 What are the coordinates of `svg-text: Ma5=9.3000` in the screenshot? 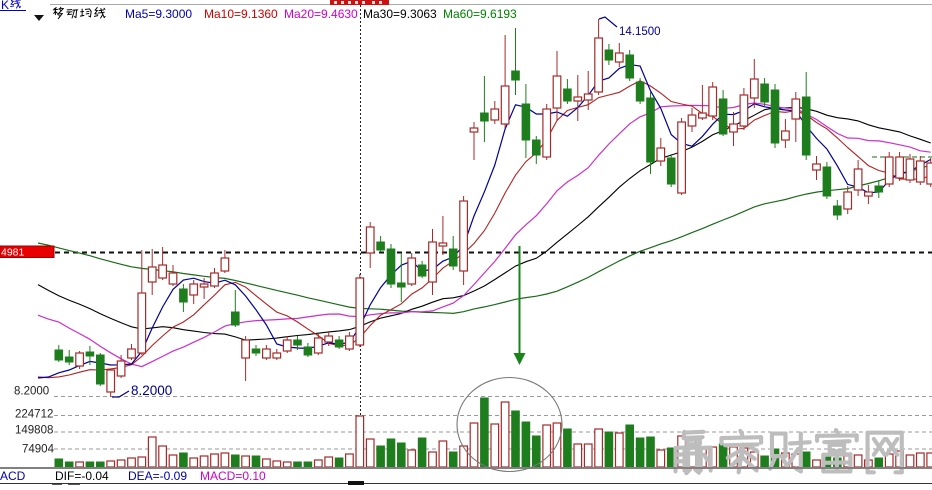 It's located at (158, 14).